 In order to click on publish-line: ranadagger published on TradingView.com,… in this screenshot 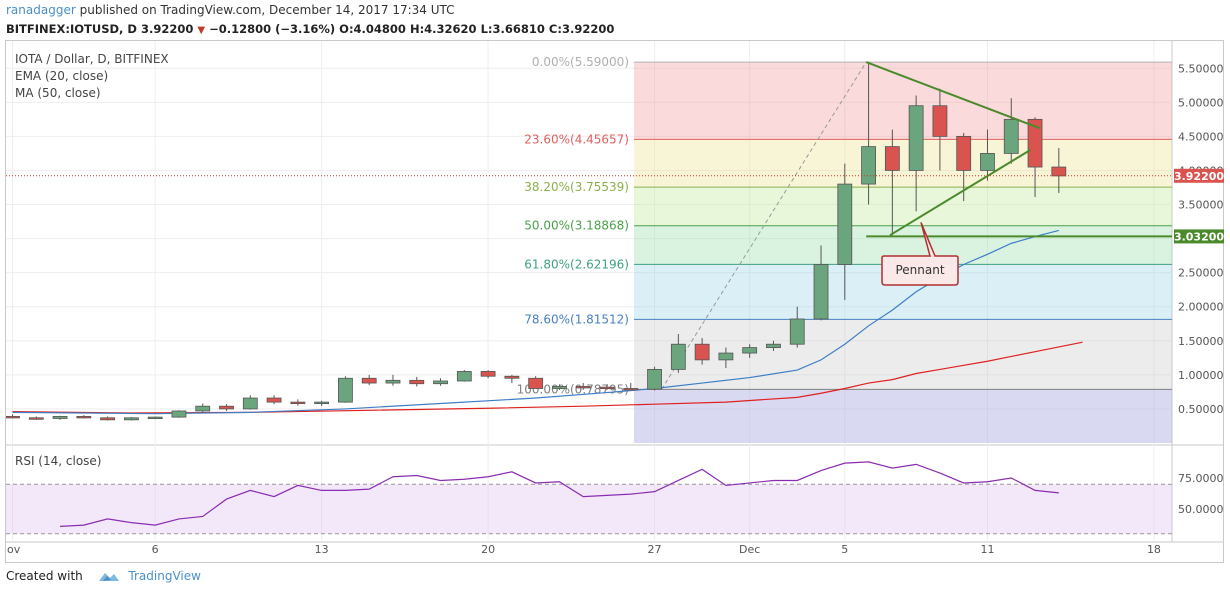, I will do `click(230, 10)`.